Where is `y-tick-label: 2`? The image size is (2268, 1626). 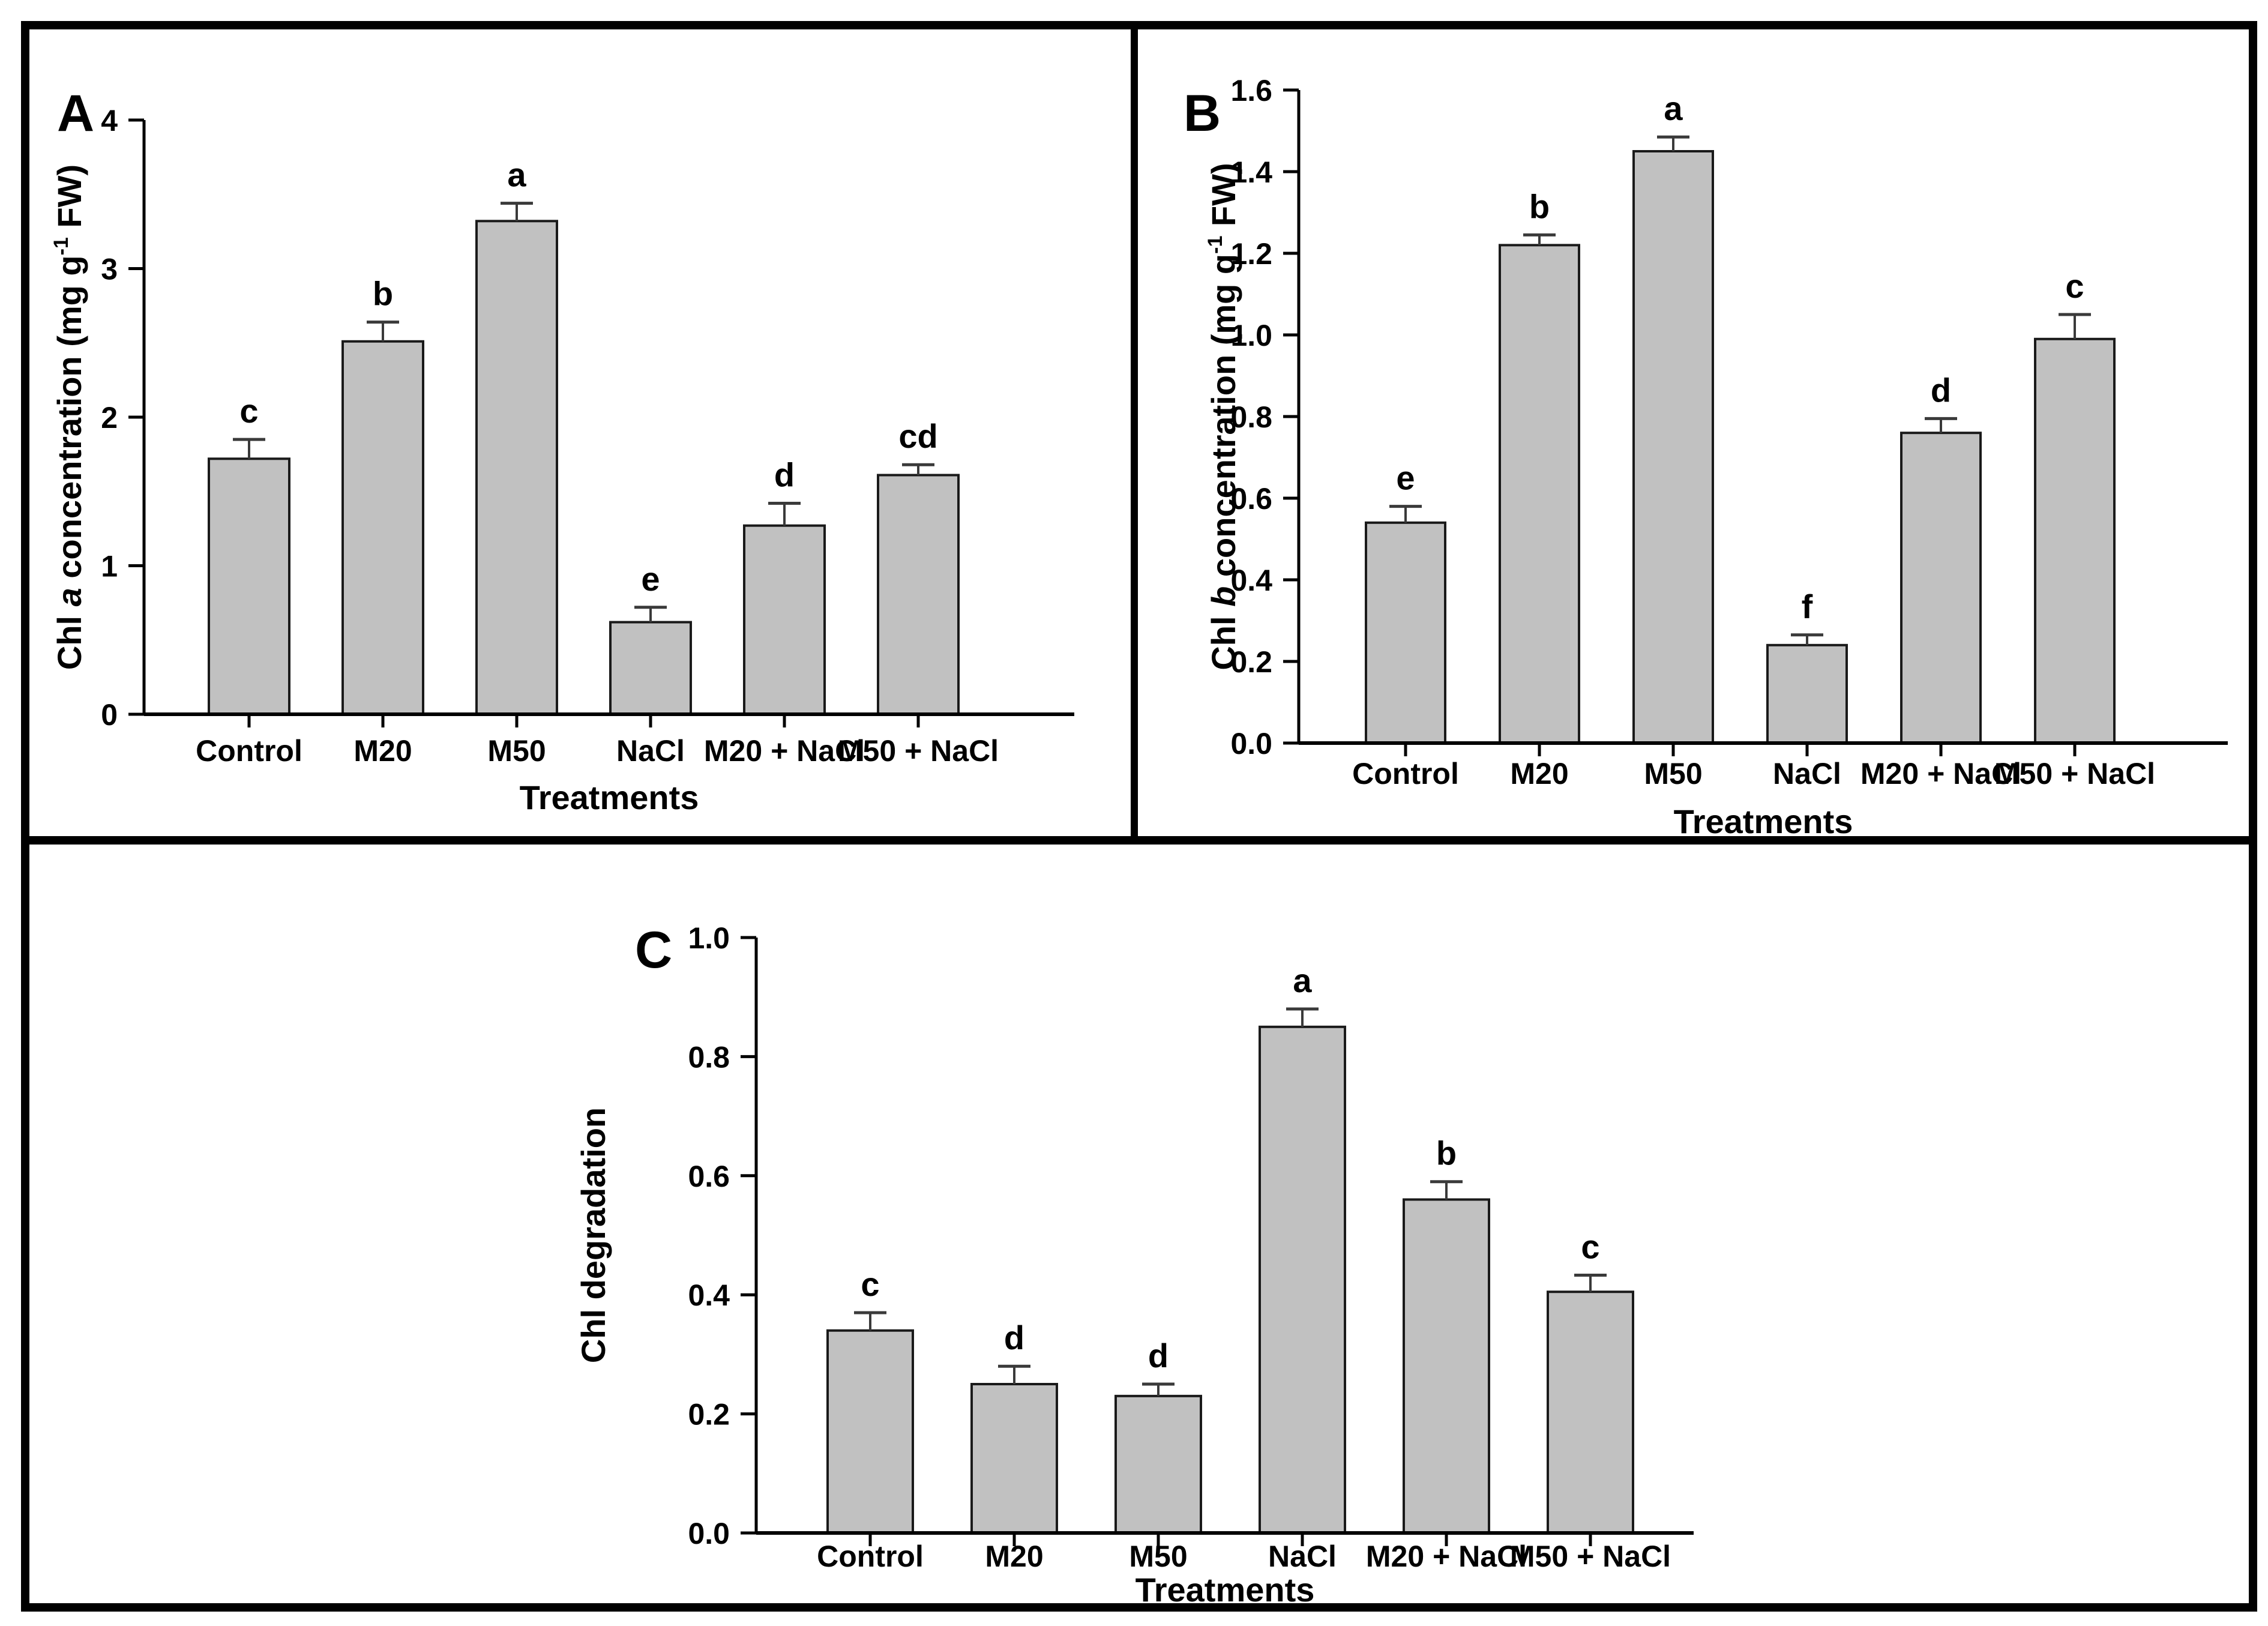
y-tick-label: 2 is located at coordinates (109, 418).